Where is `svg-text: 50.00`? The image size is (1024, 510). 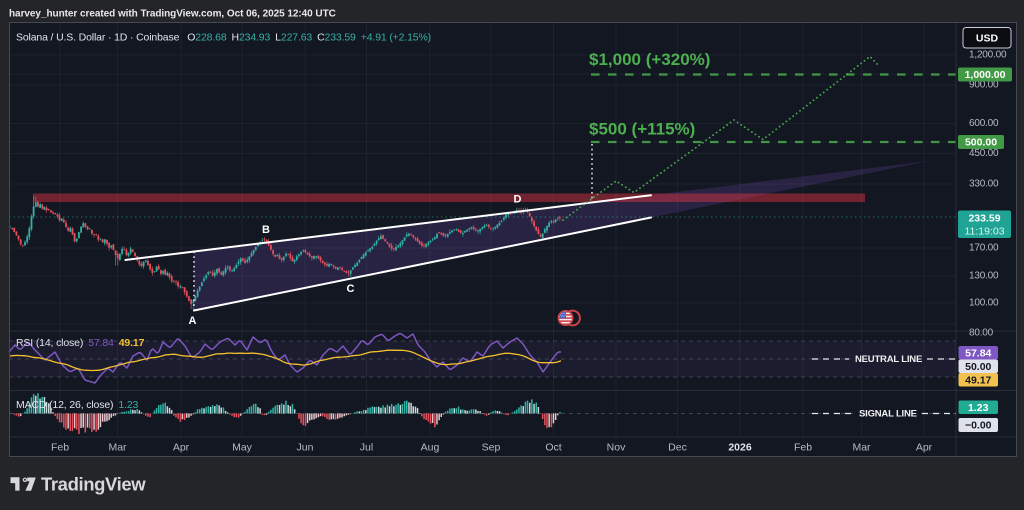
svg-text: 50.00 is located at coordinates (978, 367).